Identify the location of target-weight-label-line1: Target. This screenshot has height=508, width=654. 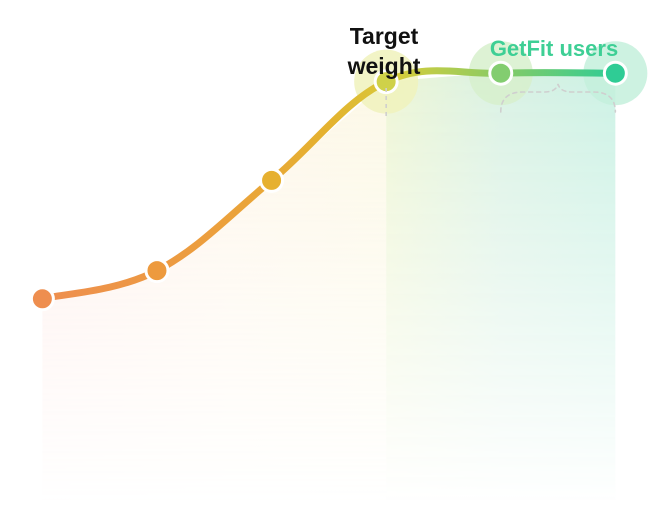
(384, 36).